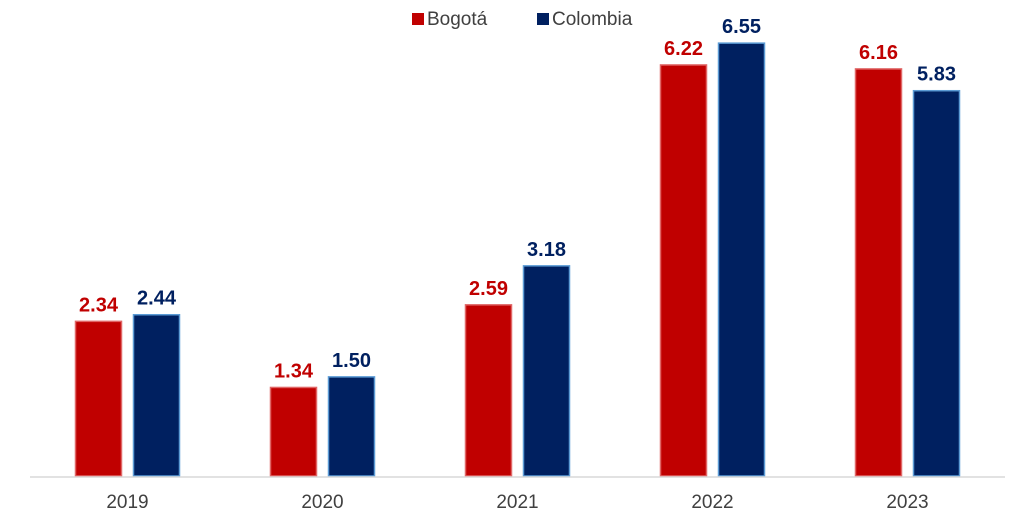 Image resolution: width=1010 pixels, height=517 pixels. Describe the element at coordinates (907, 502) in the screenshot. I see `x-tick-label-2023: 2023` at that location.